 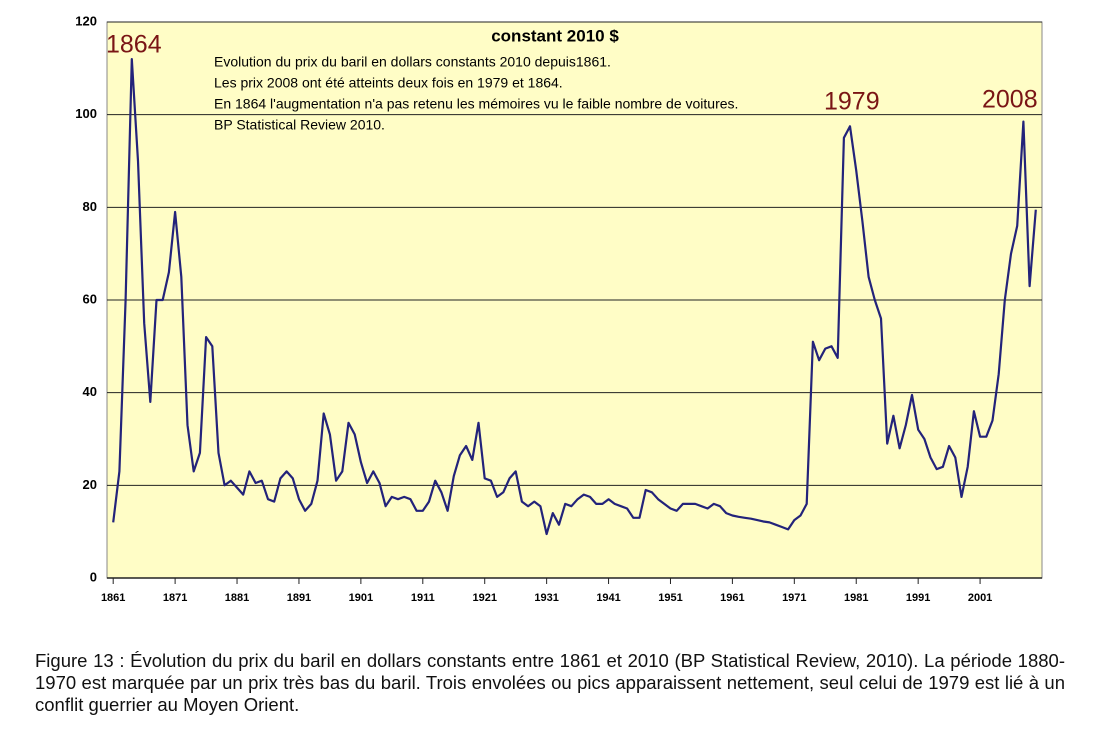 I want to click on x-tick-label: 2001, so click(x=980, y=598).